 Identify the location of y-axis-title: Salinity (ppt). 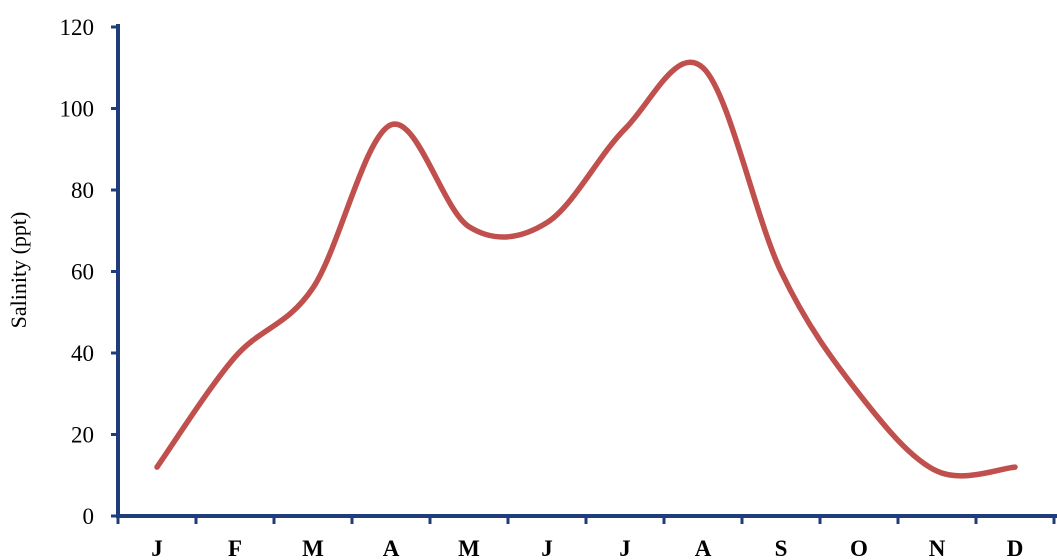
(18, 270).